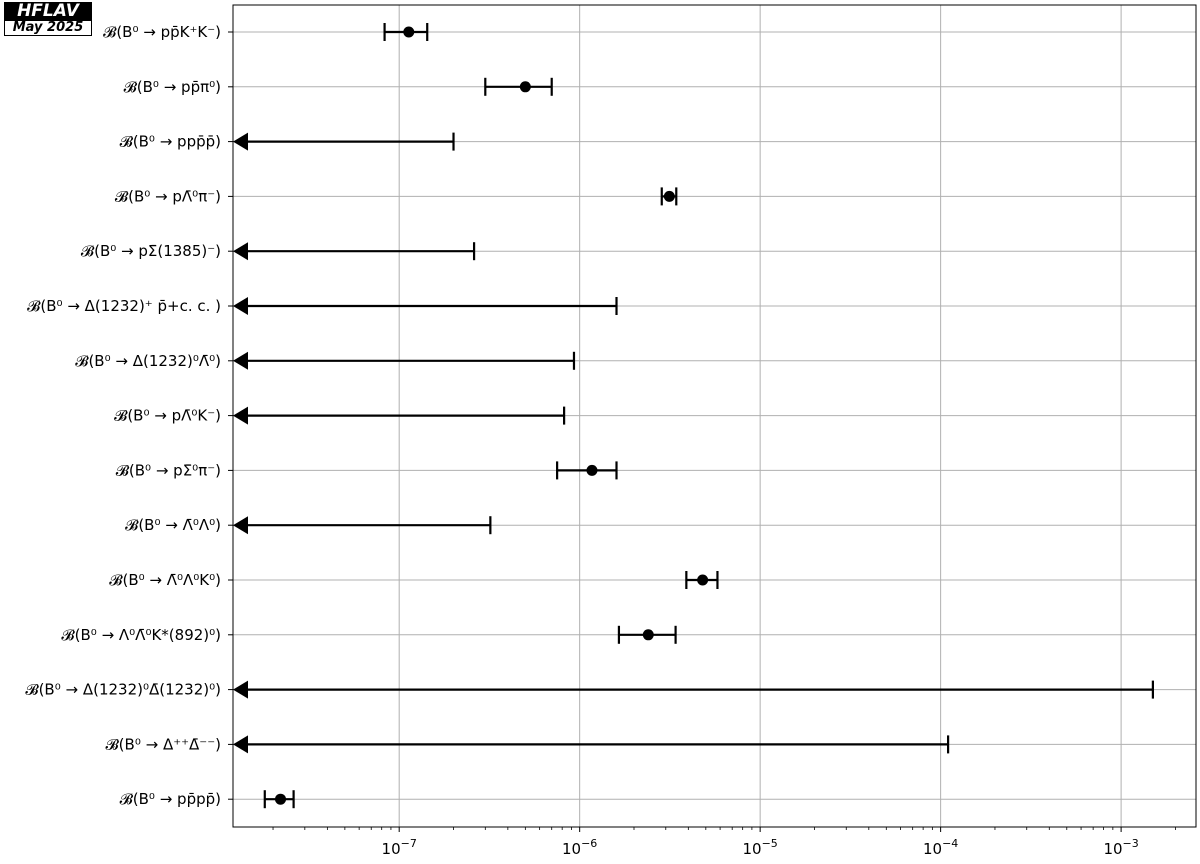 This screenshot has width=1200, height=864. What do you see at coordinates (124, 306) in the screenshot?
I see `row-label: 𝓑(B⁰ → Δ(1232)⁺ p̄+c. c. )` at bounding box center [124, 306].